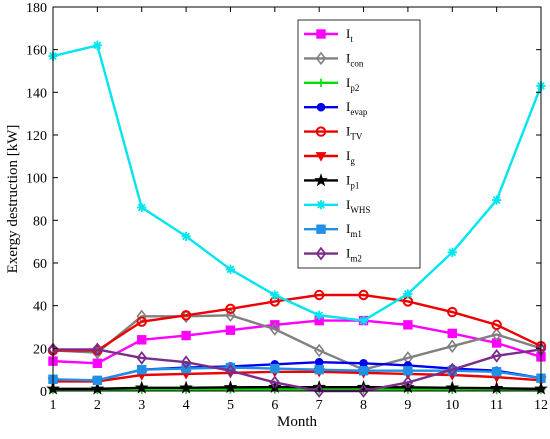  What do you see at coordinates (53, 405) in the screenshot?
I see `x-tick-label: 1` at bounding box center [53, 405].